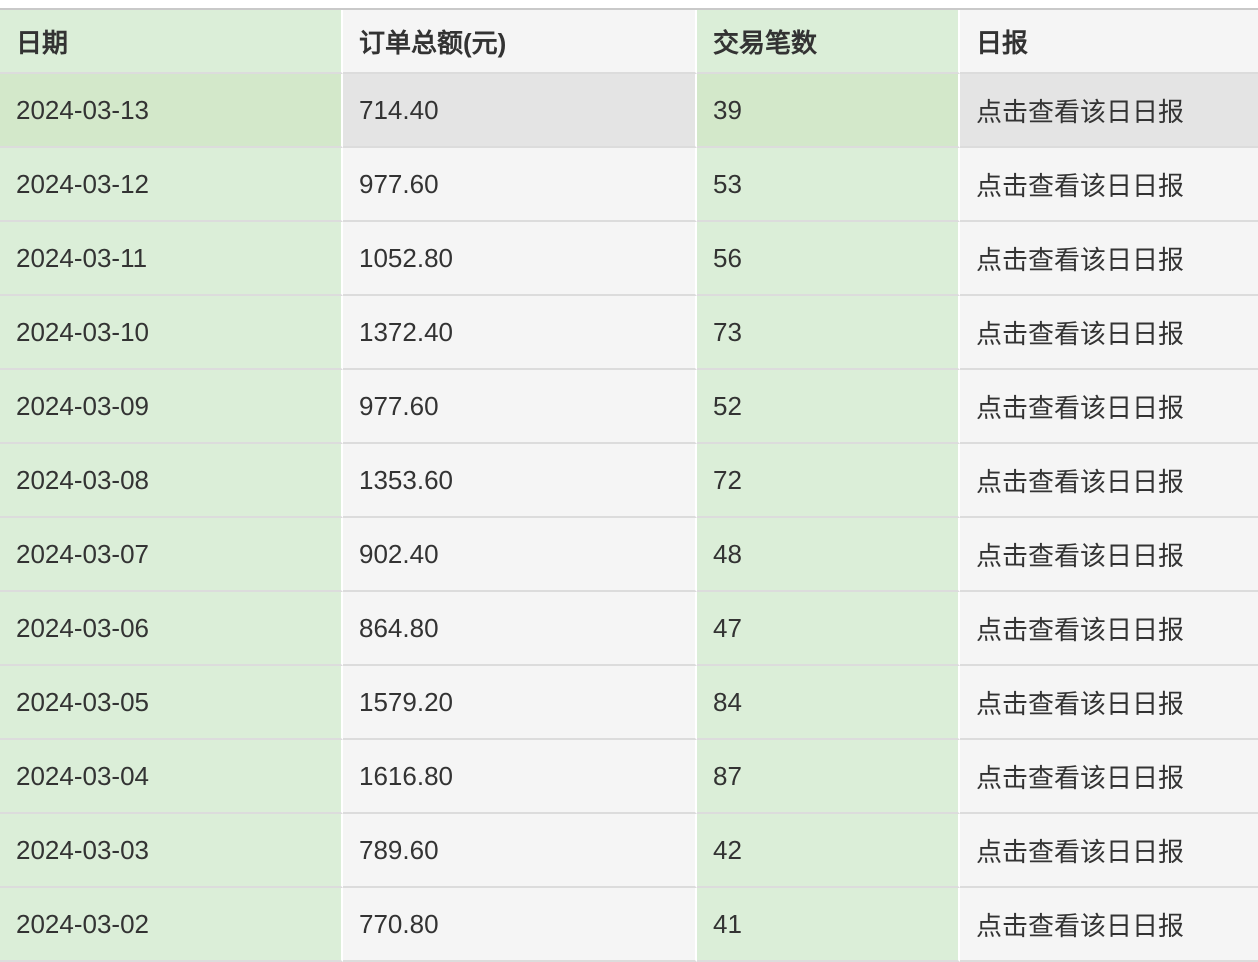  Describe the element at coordinates (171, 481) in the screenshot. I see `date-cell: 2024-03-08` at that location.